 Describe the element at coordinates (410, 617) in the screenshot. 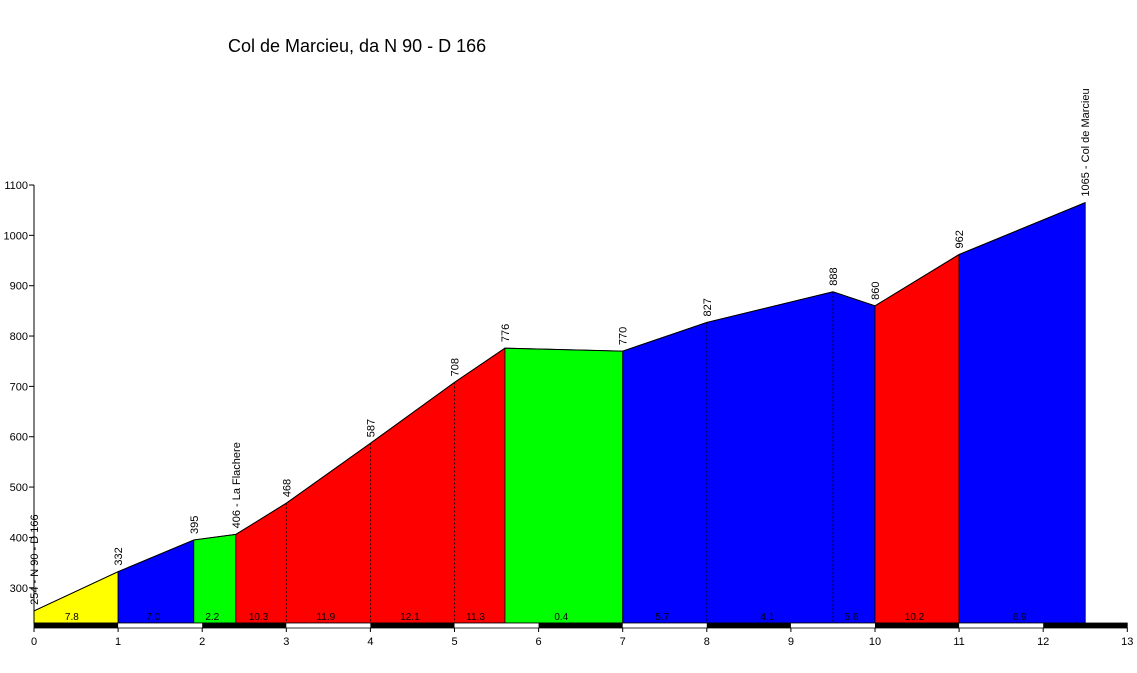

I see `gradient-label-5: 12.1` at that location.